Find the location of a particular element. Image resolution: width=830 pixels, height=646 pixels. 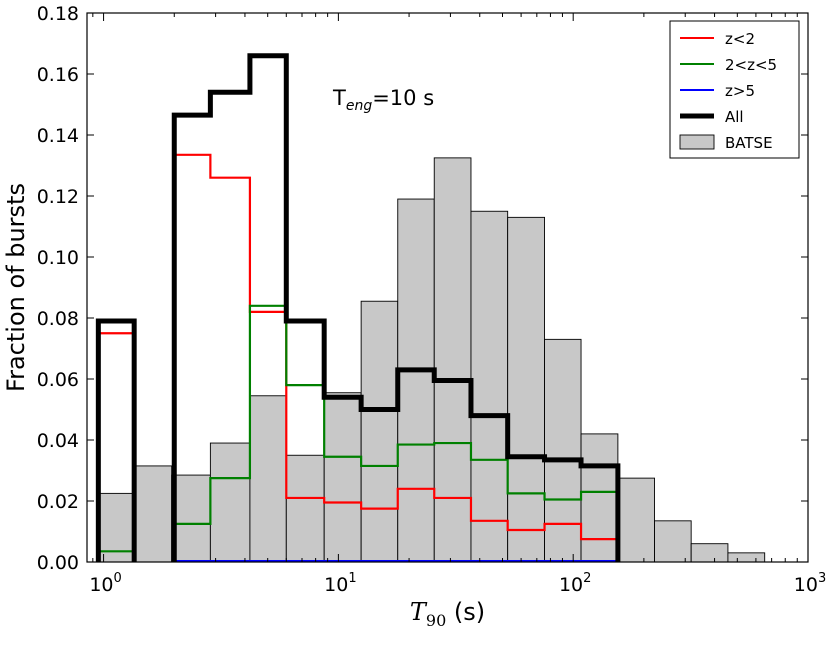

y-tick-label: 0.02 is located at coordinates (58, 502).